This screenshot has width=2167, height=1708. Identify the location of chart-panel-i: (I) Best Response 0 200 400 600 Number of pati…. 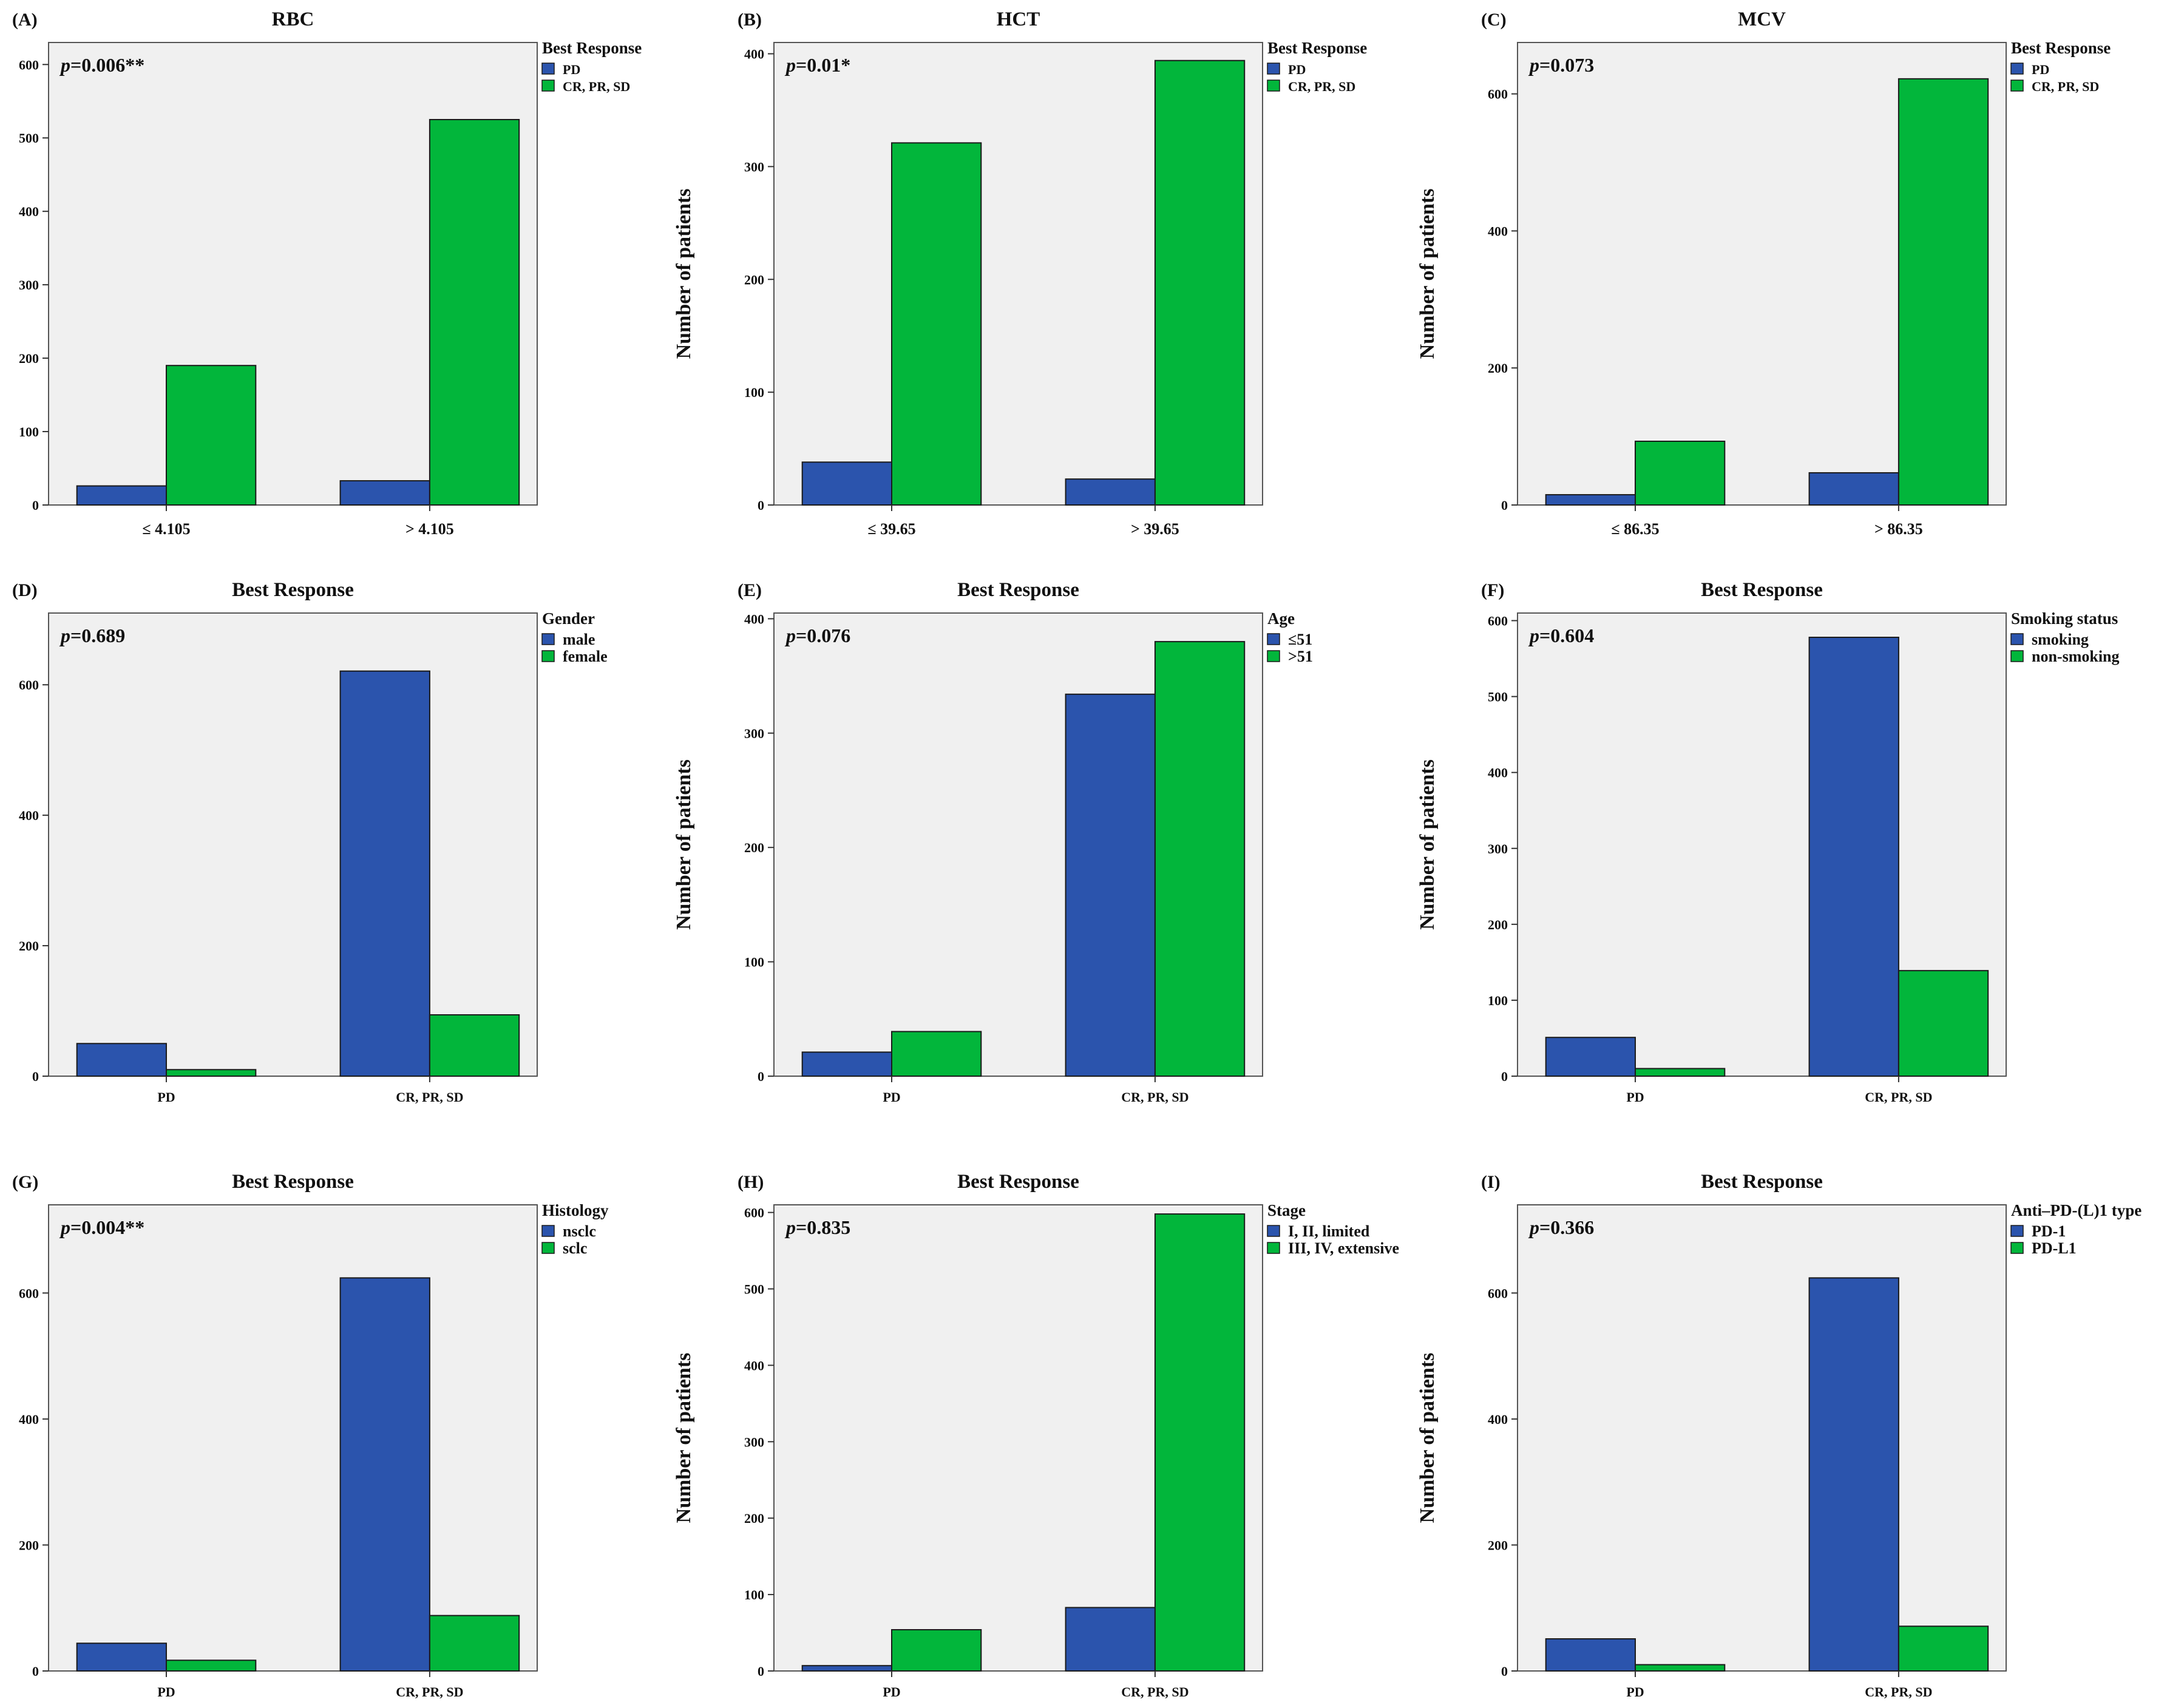
(1779, 1435).